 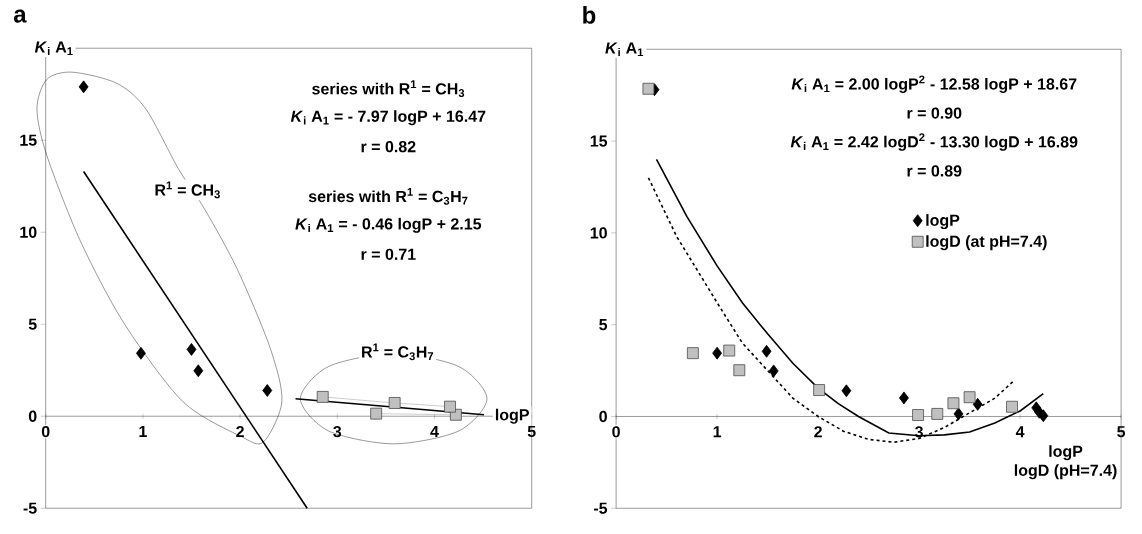 What do you see at coordinates (388, 225) in the screenshot?
I see `annotation: K$_{i}$ A$_{1}$ = - 0.46 logP + 2.15` at bounding box center [388, 225].